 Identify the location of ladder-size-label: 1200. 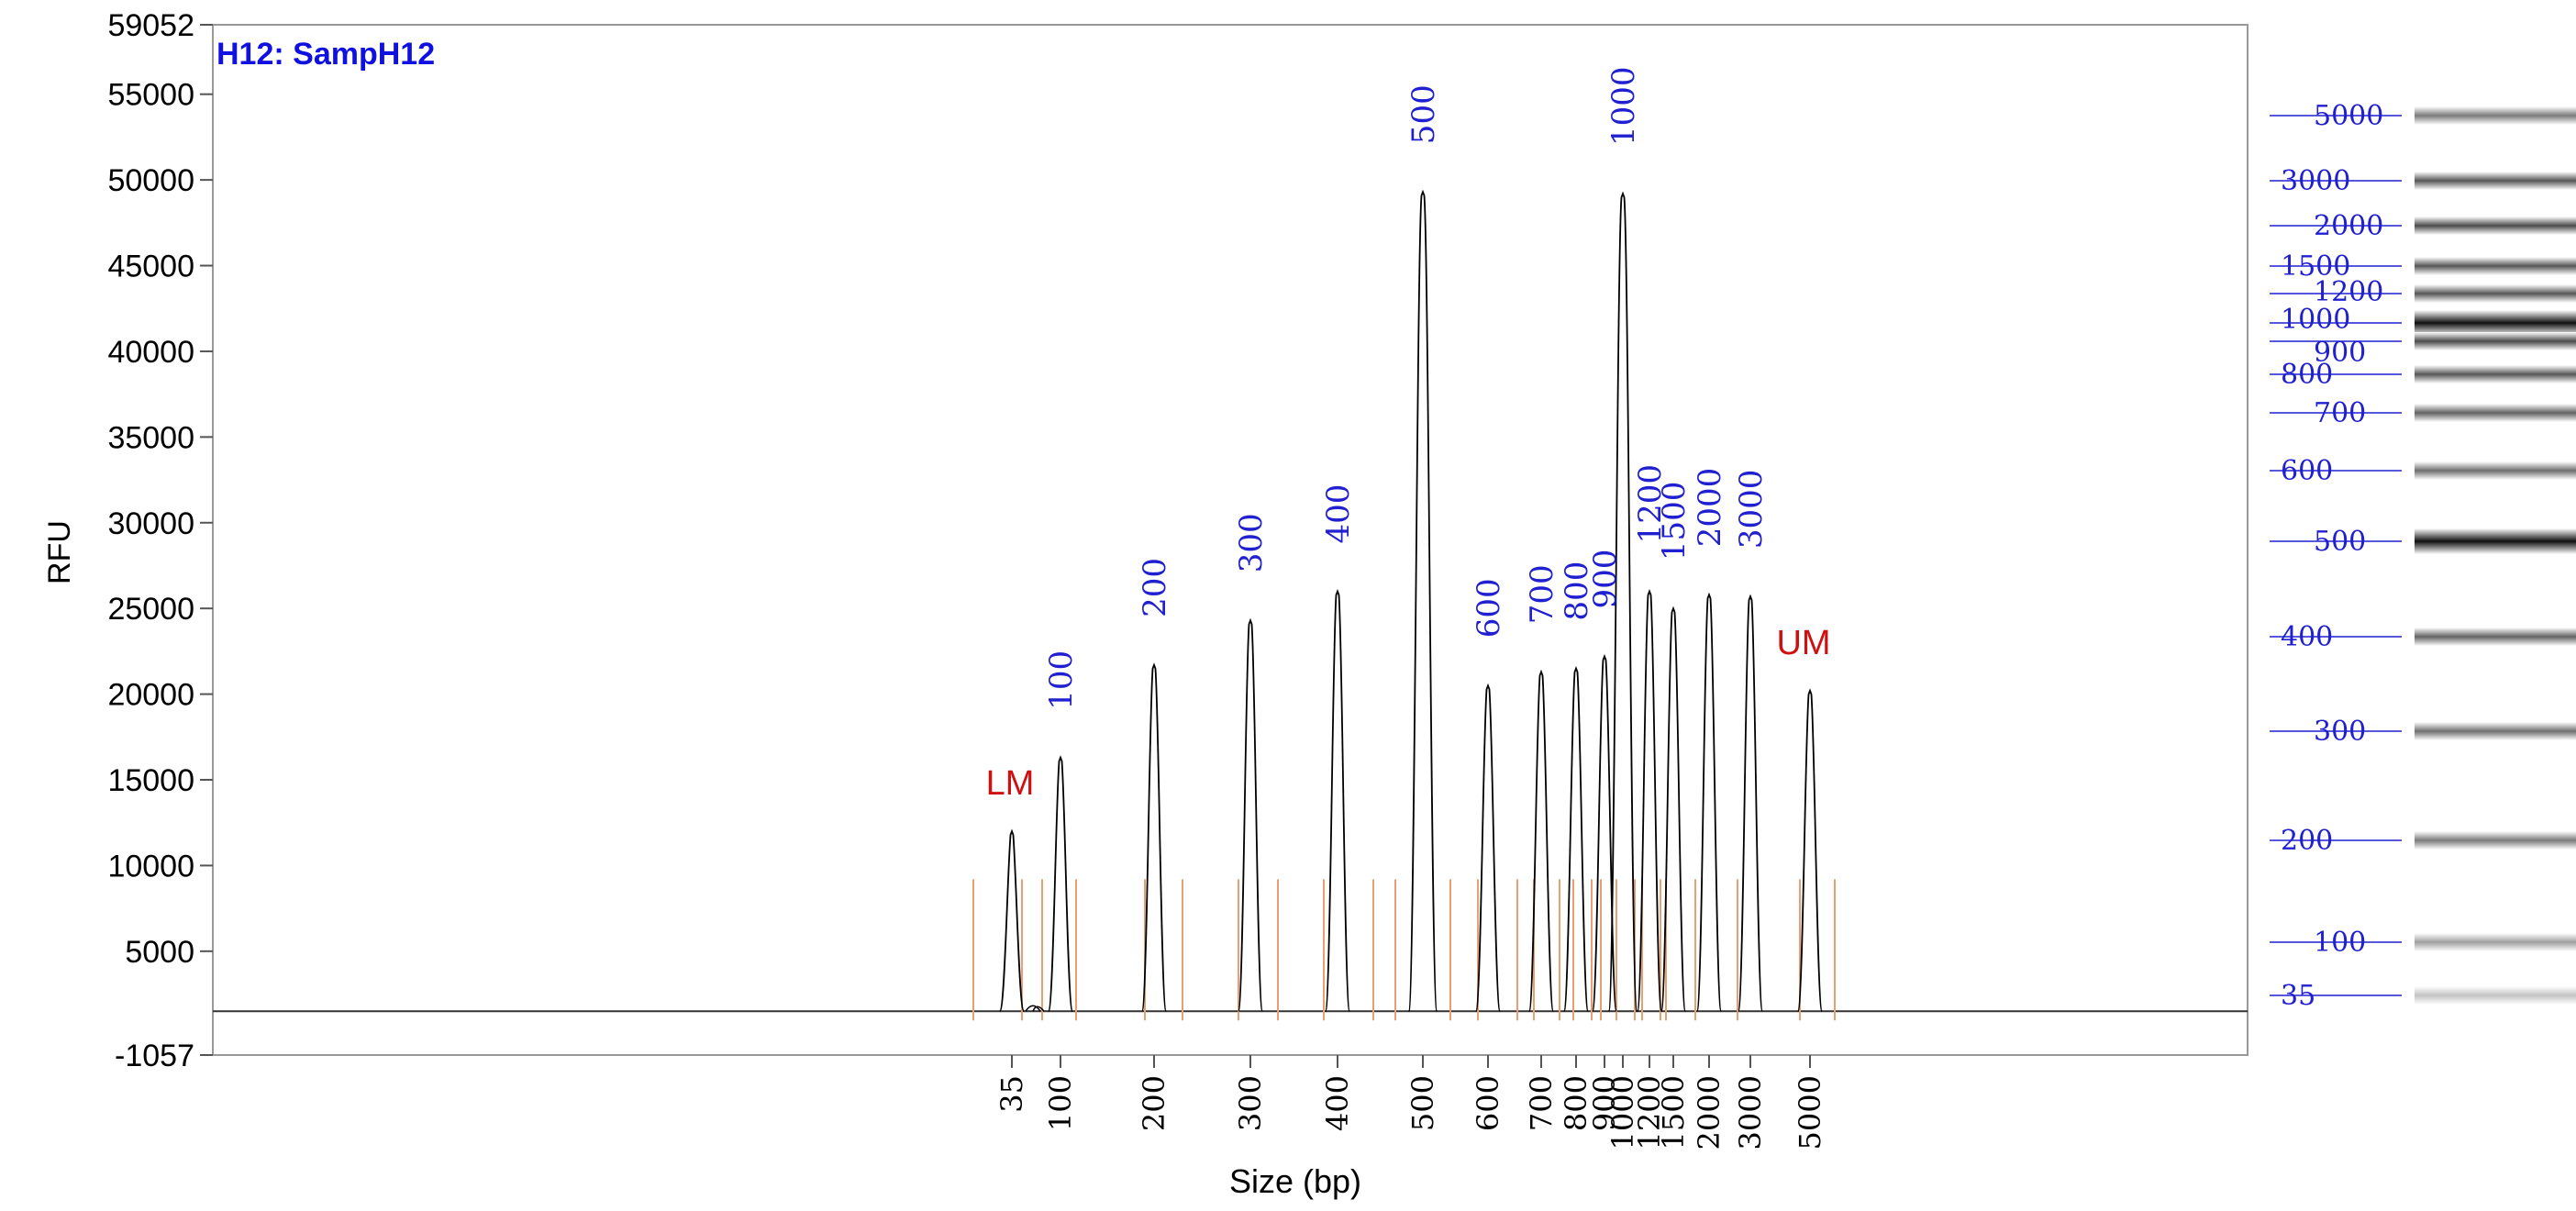
(2348, 292).